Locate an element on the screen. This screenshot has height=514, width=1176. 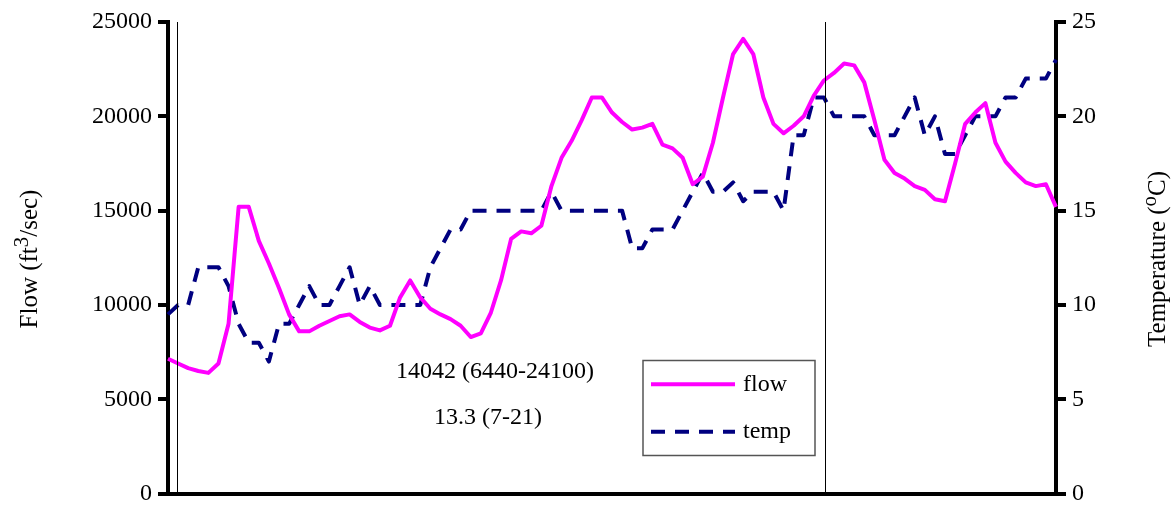
y2-tick-label: 0 is located at coordinates (1078, 491).